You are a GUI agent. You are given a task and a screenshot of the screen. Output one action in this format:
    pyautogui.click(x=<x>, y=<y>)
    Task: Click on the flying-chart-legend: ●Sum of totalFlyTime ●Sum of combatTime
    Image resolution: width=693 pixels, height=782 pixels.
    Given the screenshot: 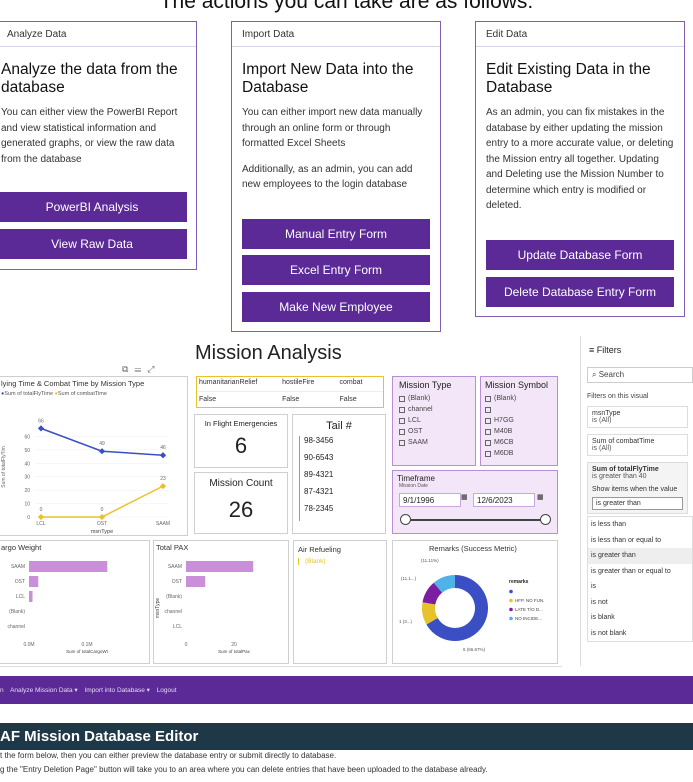 What is the action you would take?
    pyautogui.click(x=54, y=394)
    